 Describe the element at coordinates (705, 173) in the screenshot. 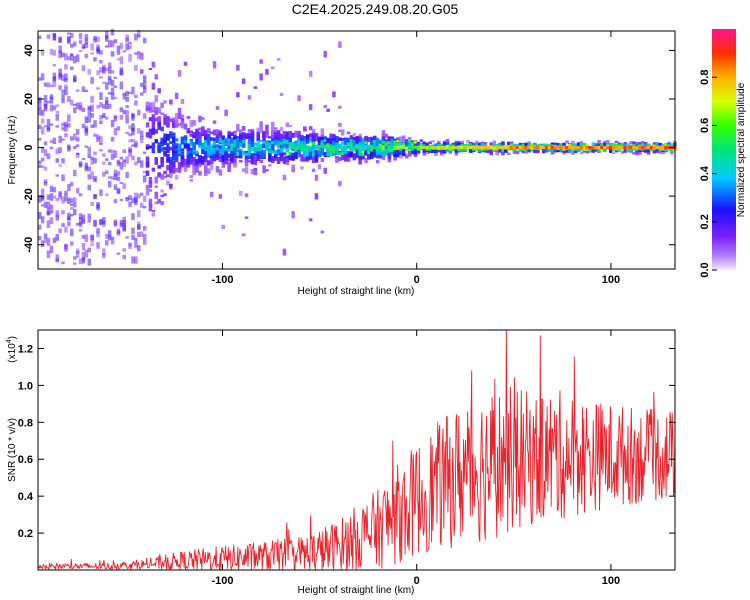

I see `colorbar-tick-label: 0.4` at that location.